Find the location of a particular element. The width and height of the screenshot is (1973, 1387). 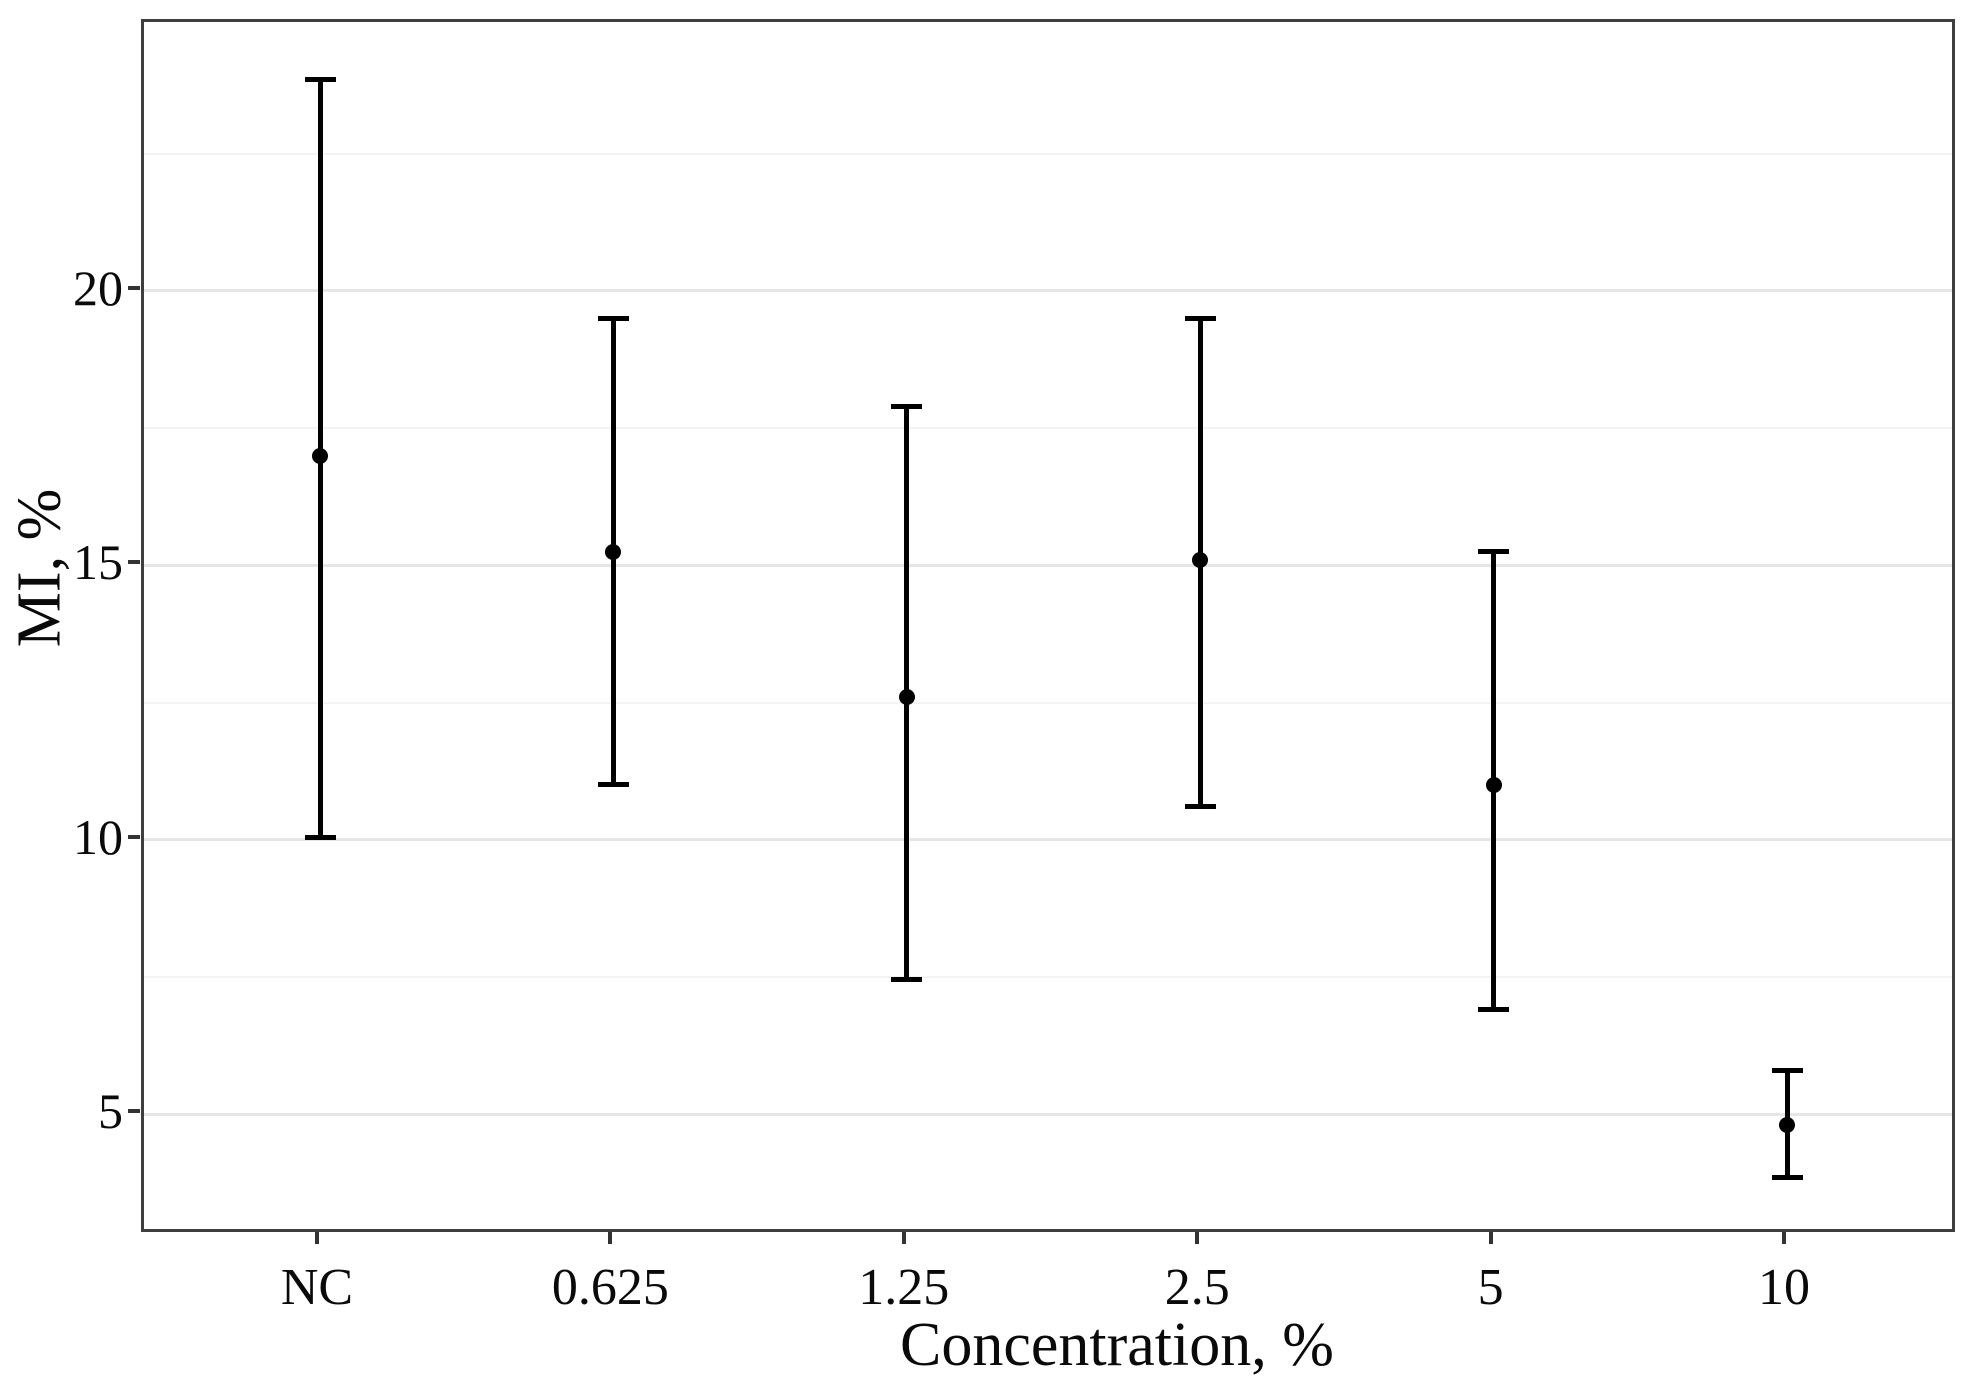

x-tick-label: 0.625 is located at coordinates (610, 1287).